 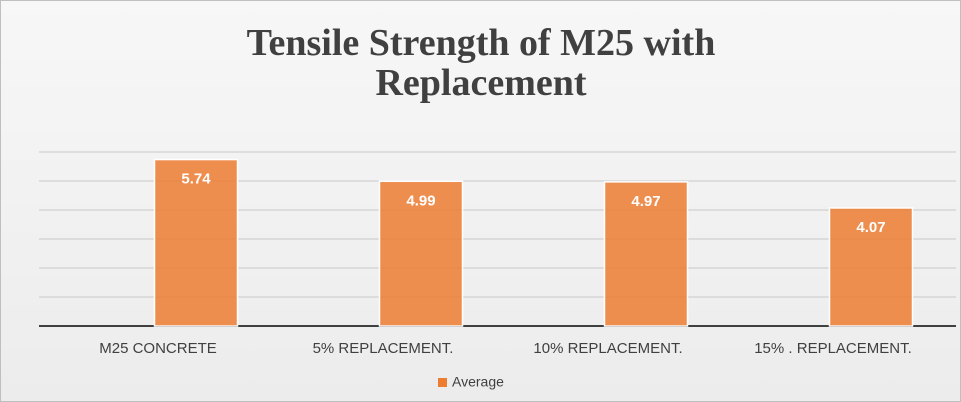 I want to click on data-label: 5.74, so click(x=196, y=179).